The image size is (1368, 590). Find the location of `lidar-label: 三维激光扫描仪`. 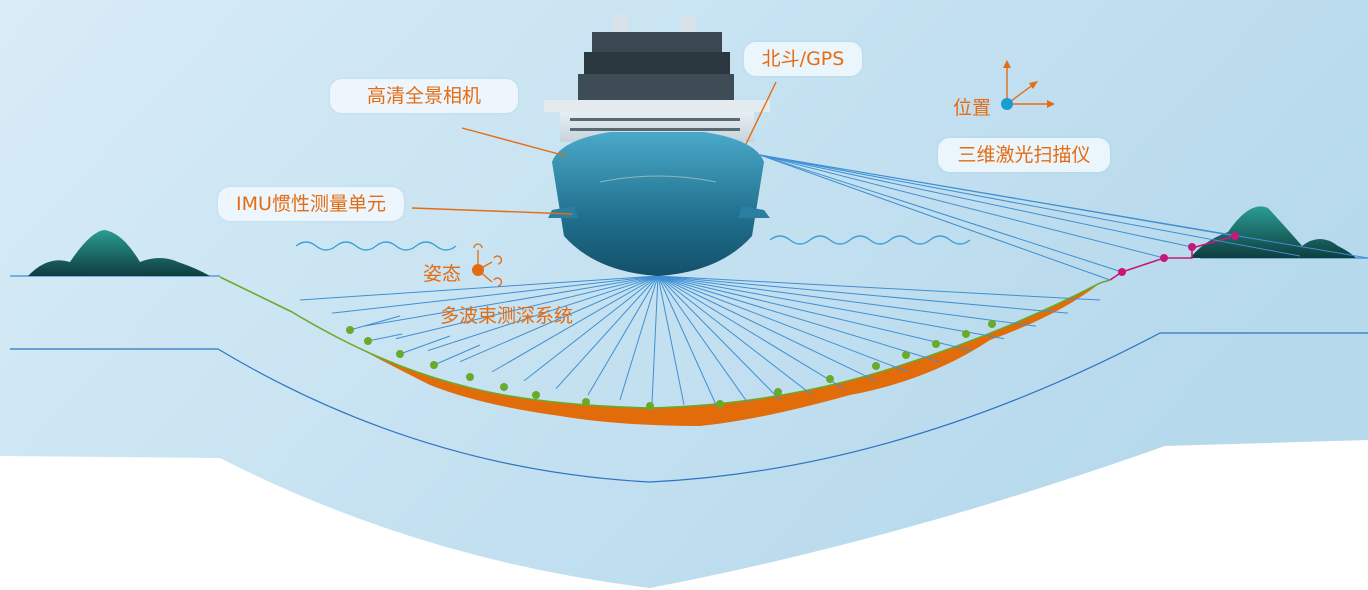

lidar-label: 三维激光扫描仪 is located at coordinates (1024, 155).